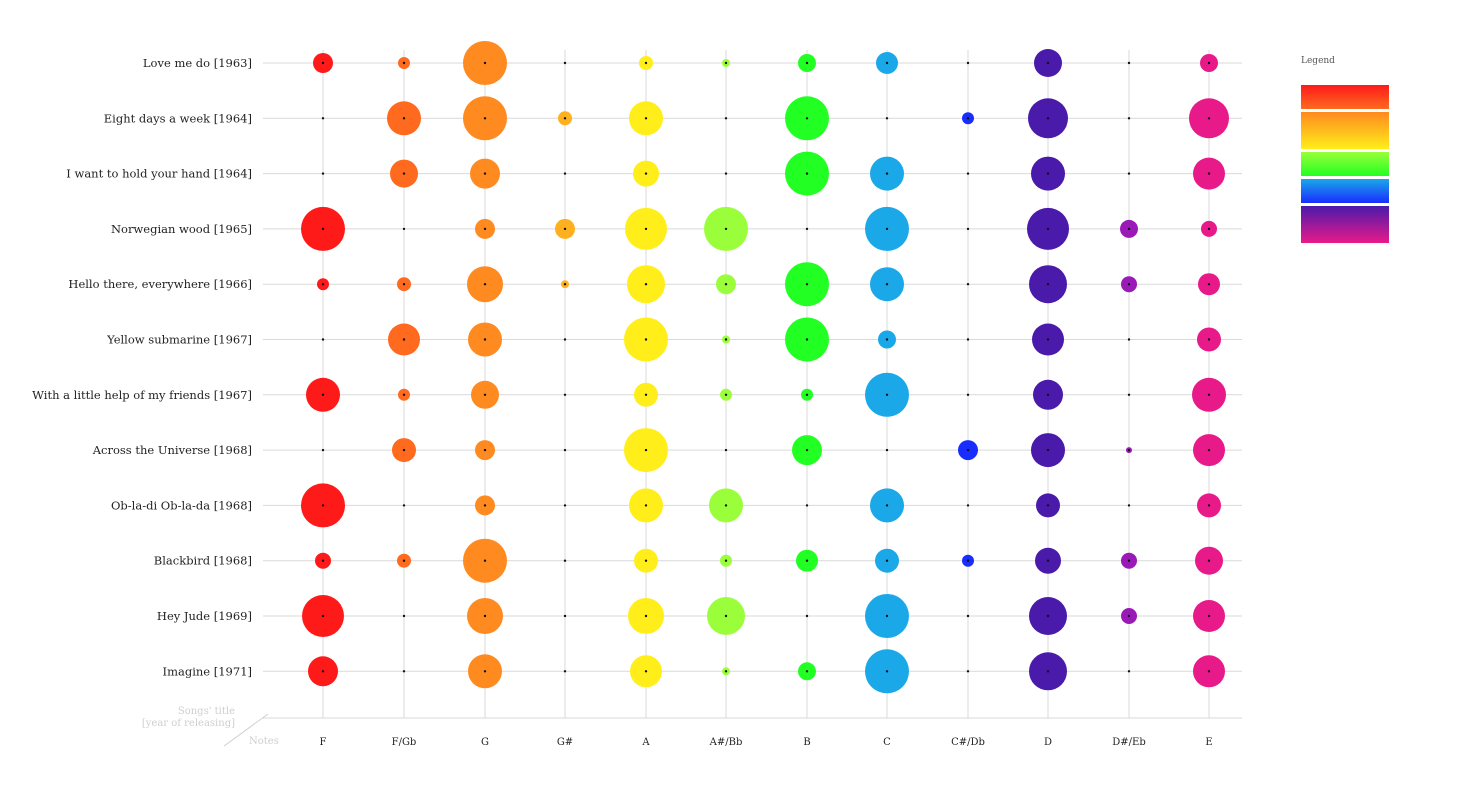 This screenshot has height=808, width=1482. Describe the element at coordinates (142, 395) in the screenshot. I see `song-label: With a little help of my friends [1967]` at that location.